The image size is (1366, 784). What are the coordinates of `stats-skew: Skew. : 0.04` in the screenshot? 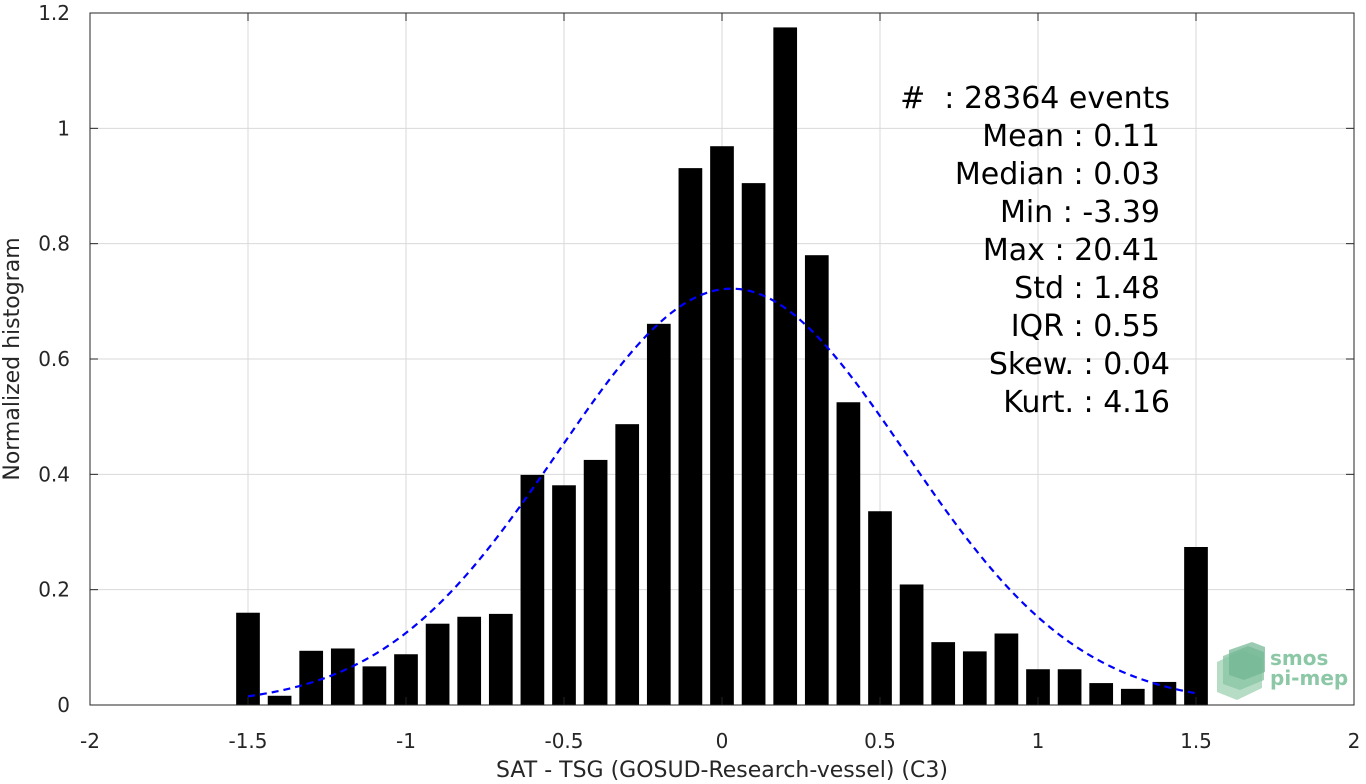 It's located at (1079, 364).